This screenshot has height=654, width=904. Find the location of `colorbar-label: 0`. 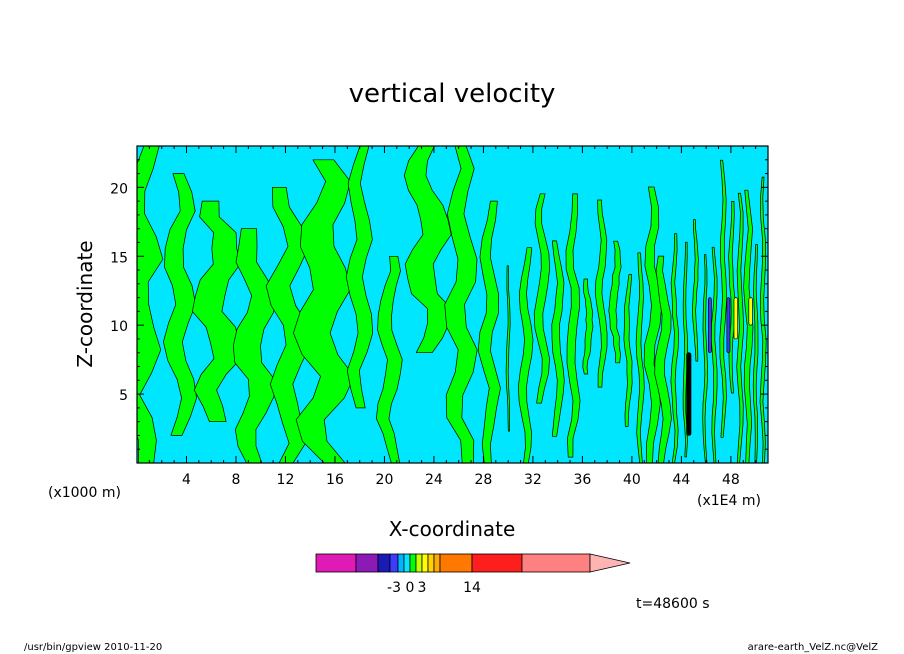

colorbar-label: 0 is located at coordinates (410, 588).